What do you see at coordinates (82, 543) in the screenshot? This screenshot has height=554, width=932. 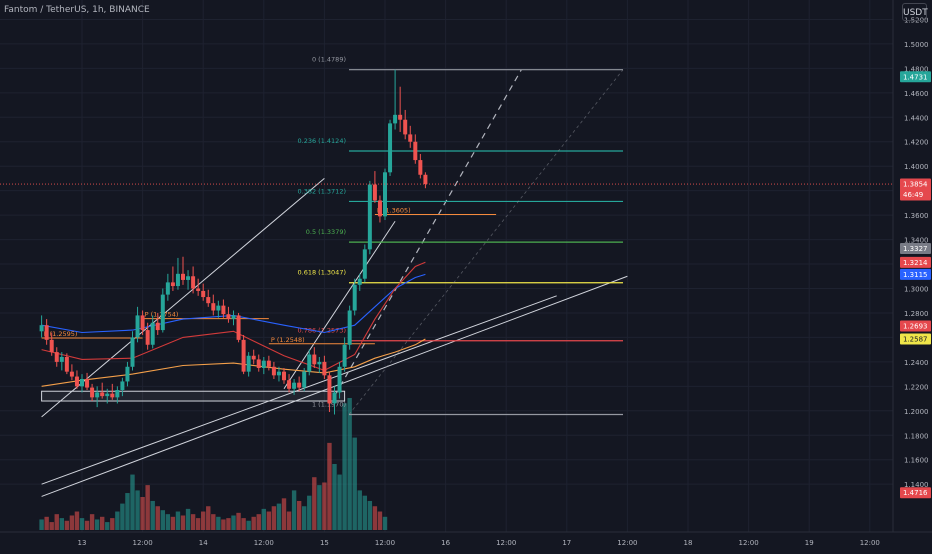 I see `time-axis-label: 13` at bounding box center [82, 543].